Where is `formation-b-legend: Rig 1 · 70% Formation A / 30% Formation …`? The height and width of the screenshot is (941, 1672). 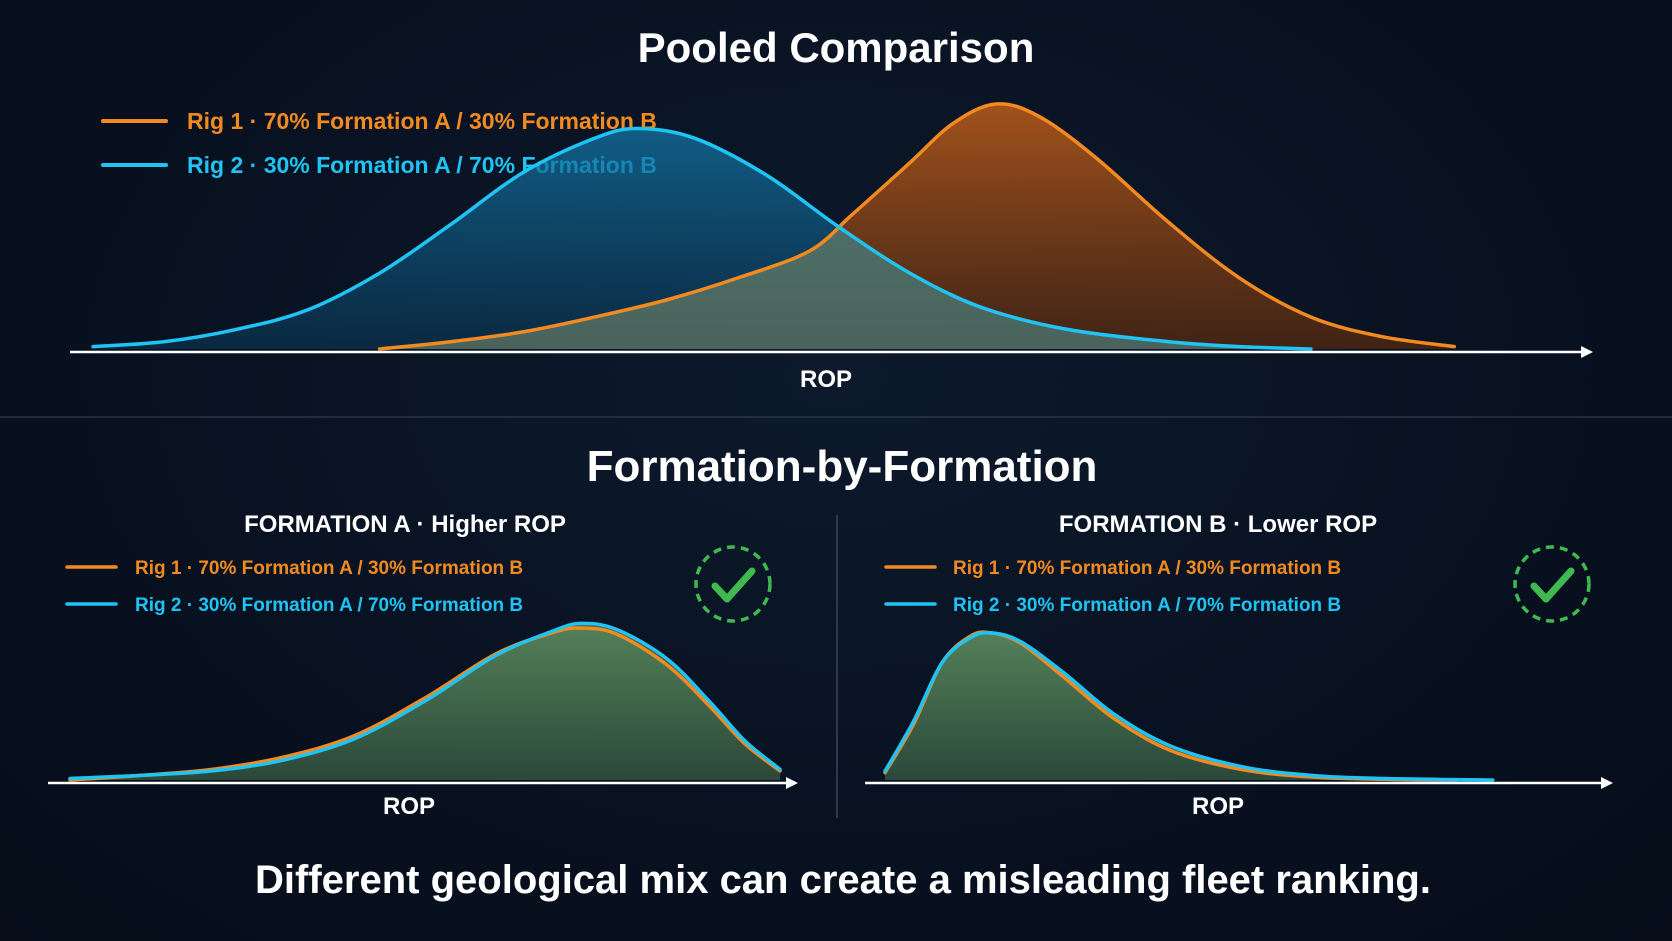
formation-b-legend: Rig 1 · 70% Formation A / 30% Formation … is located at coordinates (1112, 587).